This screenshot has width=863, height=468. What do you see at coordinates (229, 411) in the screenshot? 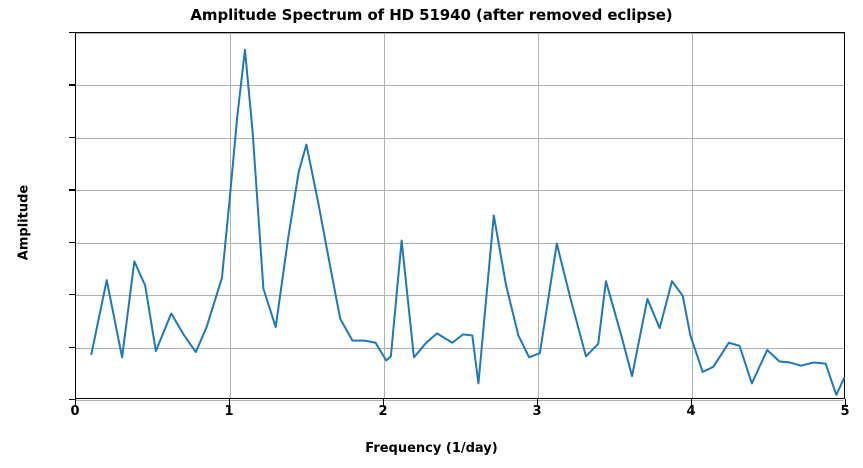
I see `x-tick-label: 1` at bounding box center [229, 411].